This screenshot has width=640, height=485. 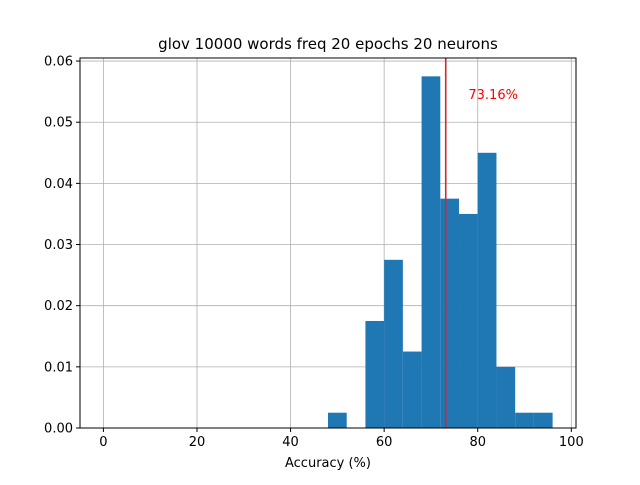 What do you see at coordinates (477, 442) in the screenshot?
I see `x-tick-label: 80` at bounding box center [477, 442].